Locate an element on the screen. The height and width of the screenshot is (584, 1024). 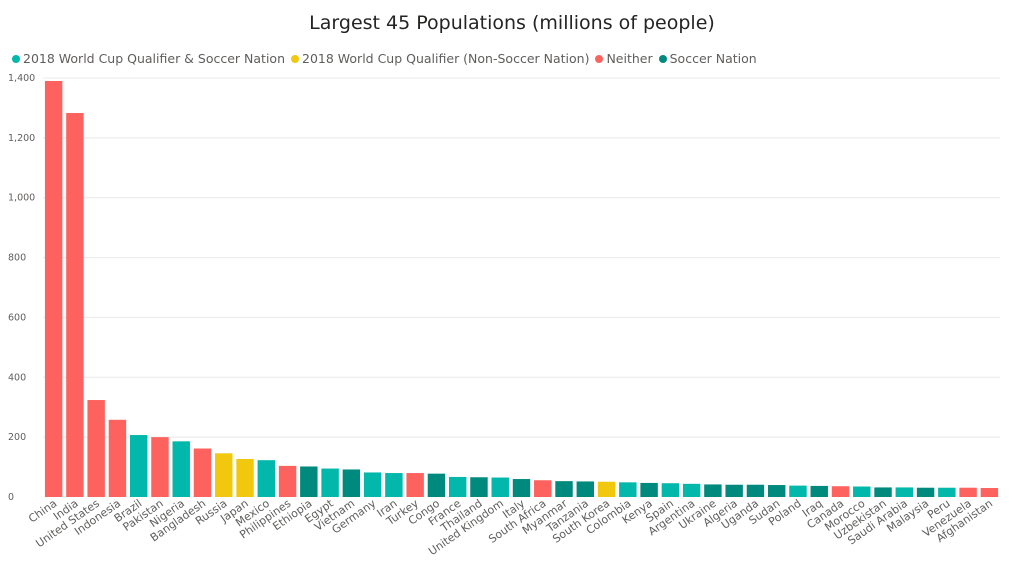
y-tick-label: 1,200 is located at coordinates (21, 138).